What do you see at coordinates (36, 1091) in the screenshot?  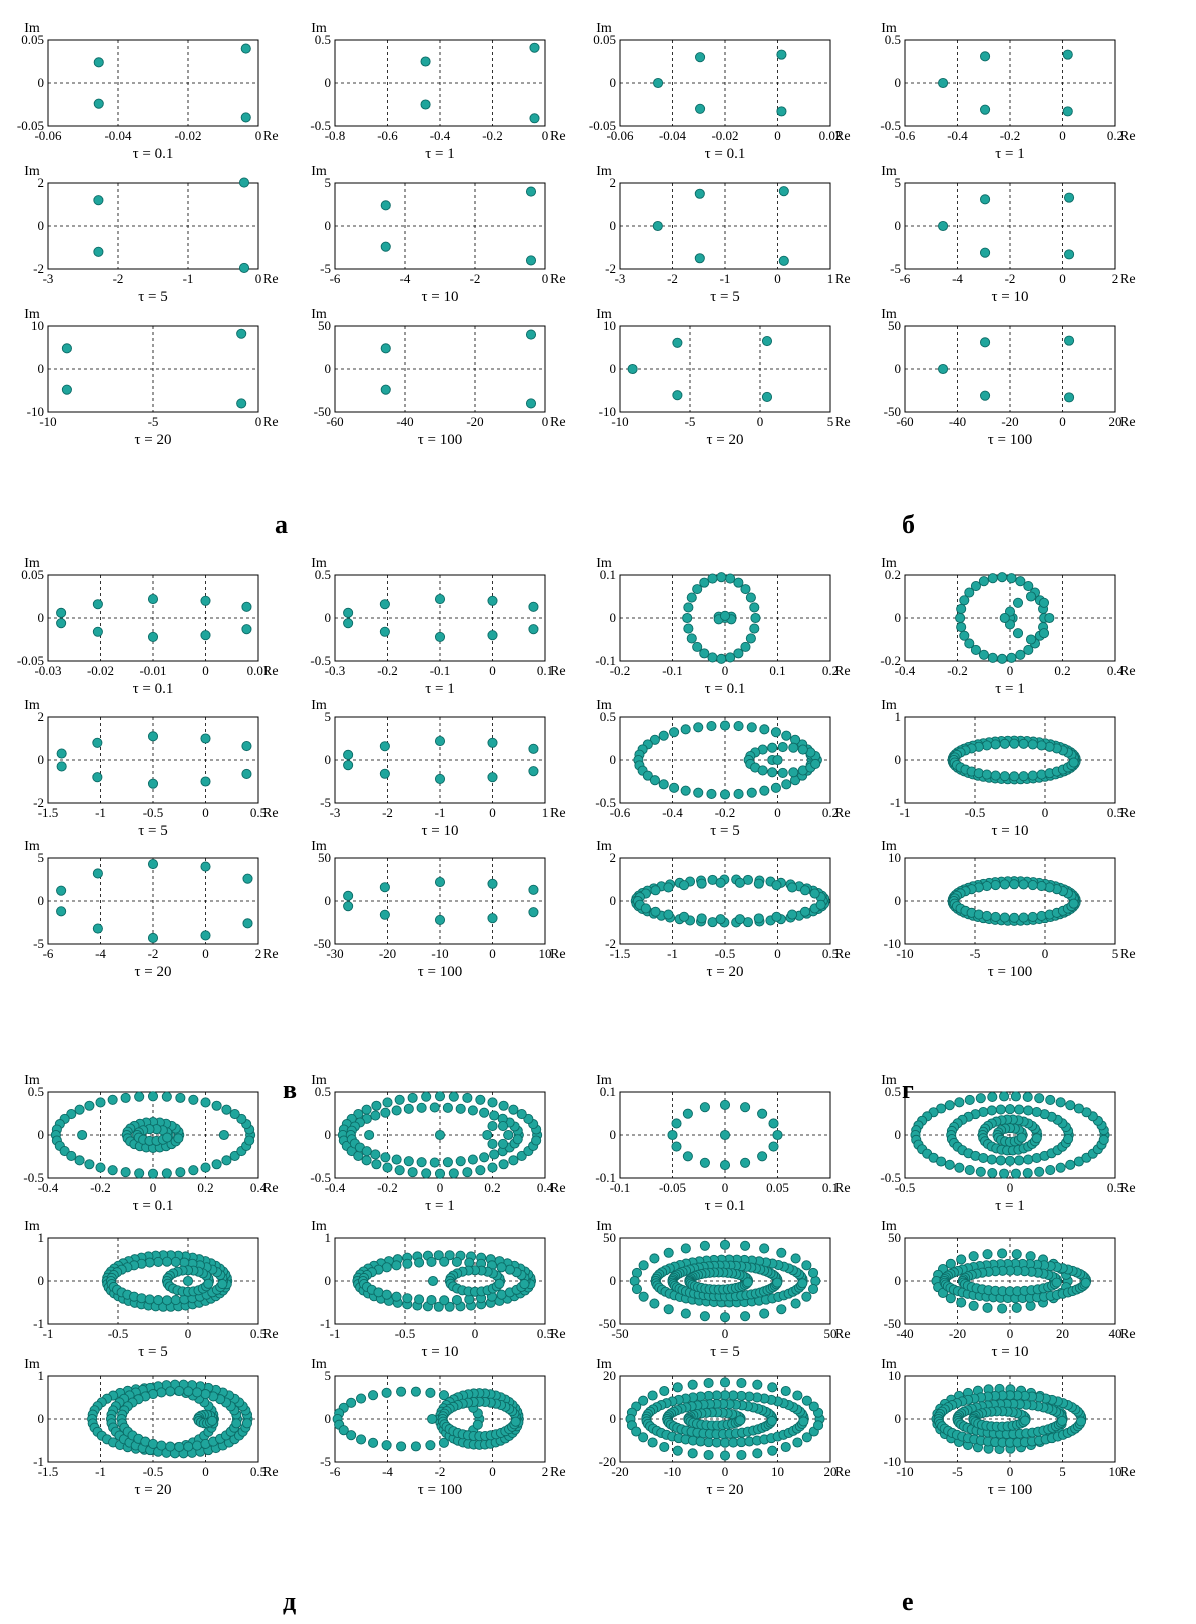 I see `y-tick-label: 0.5` at bounding box center [36, 1091].